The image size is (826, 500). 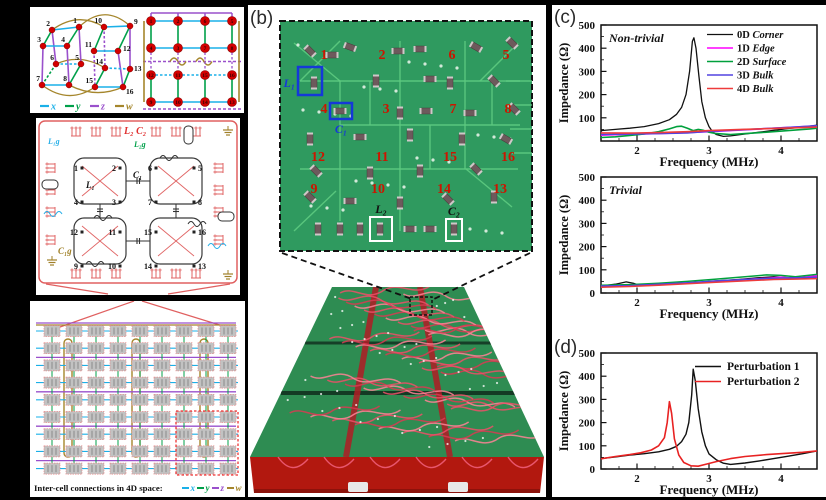 What do you see at coordinates (53, 141) in the screenshot?
I see `svg-text: L₁g` at bounding box center [53, 141].